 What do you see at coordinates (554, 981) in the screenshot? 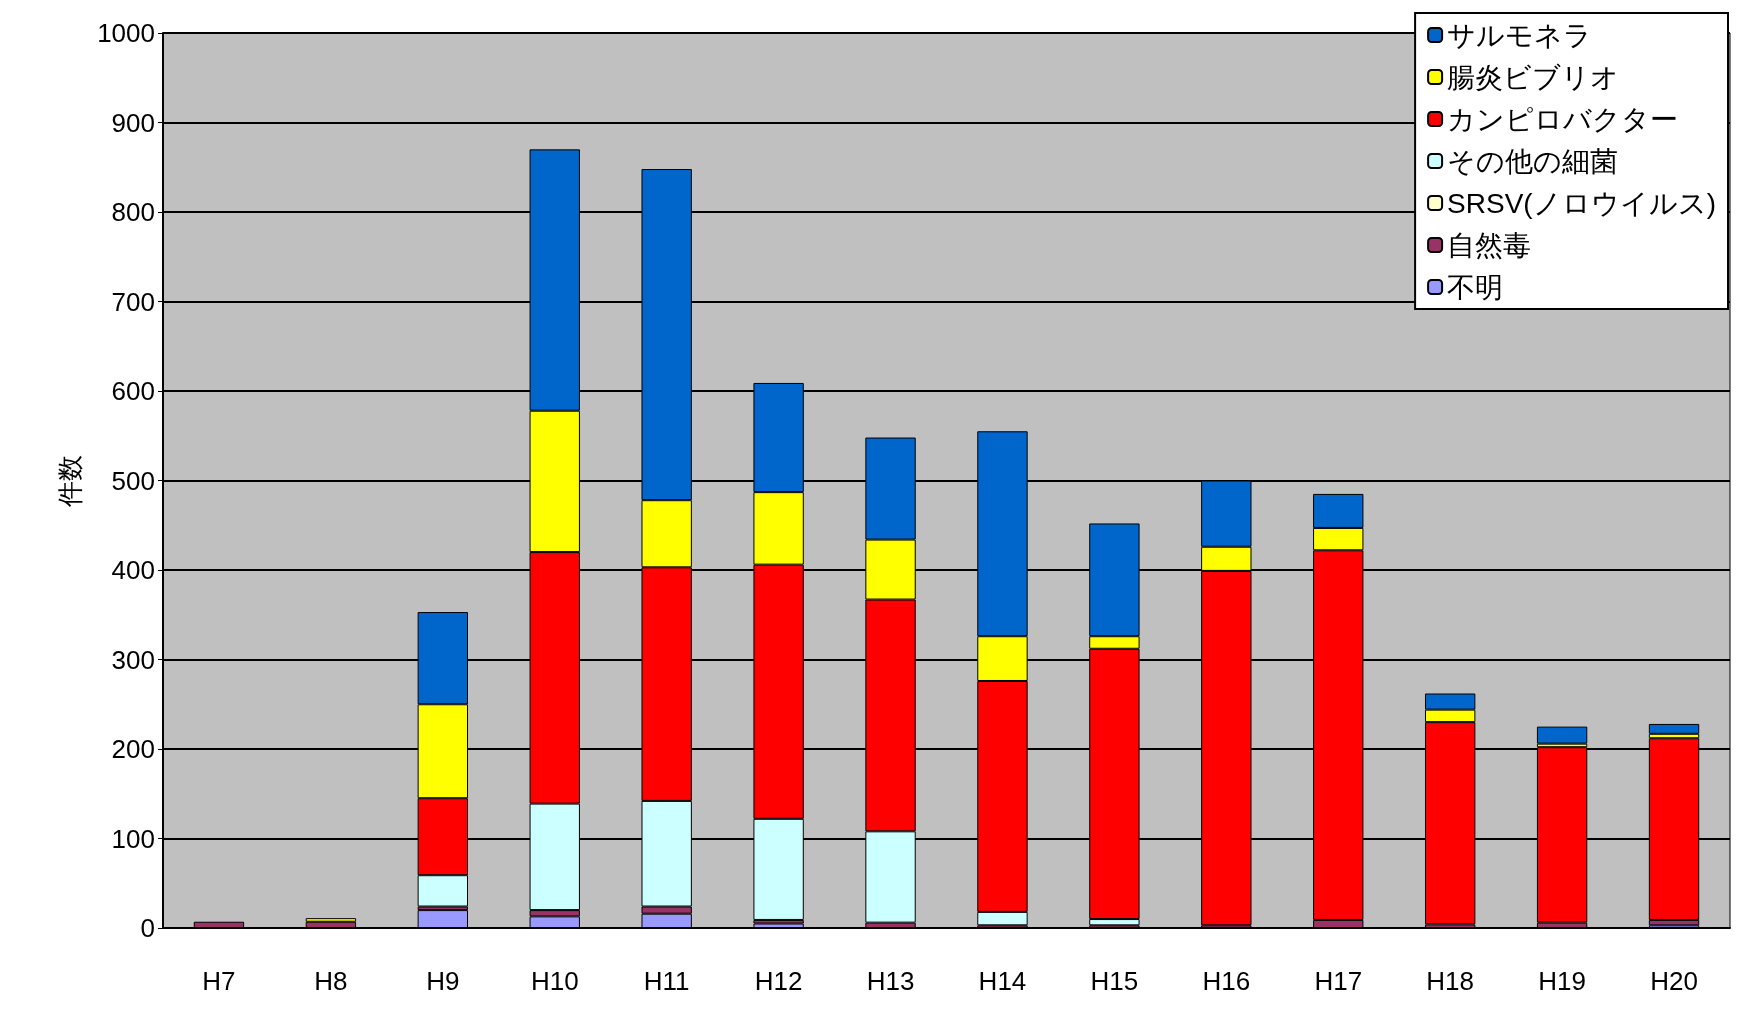
I see `x-tick-label: H10` at bounding box center [554, 981].